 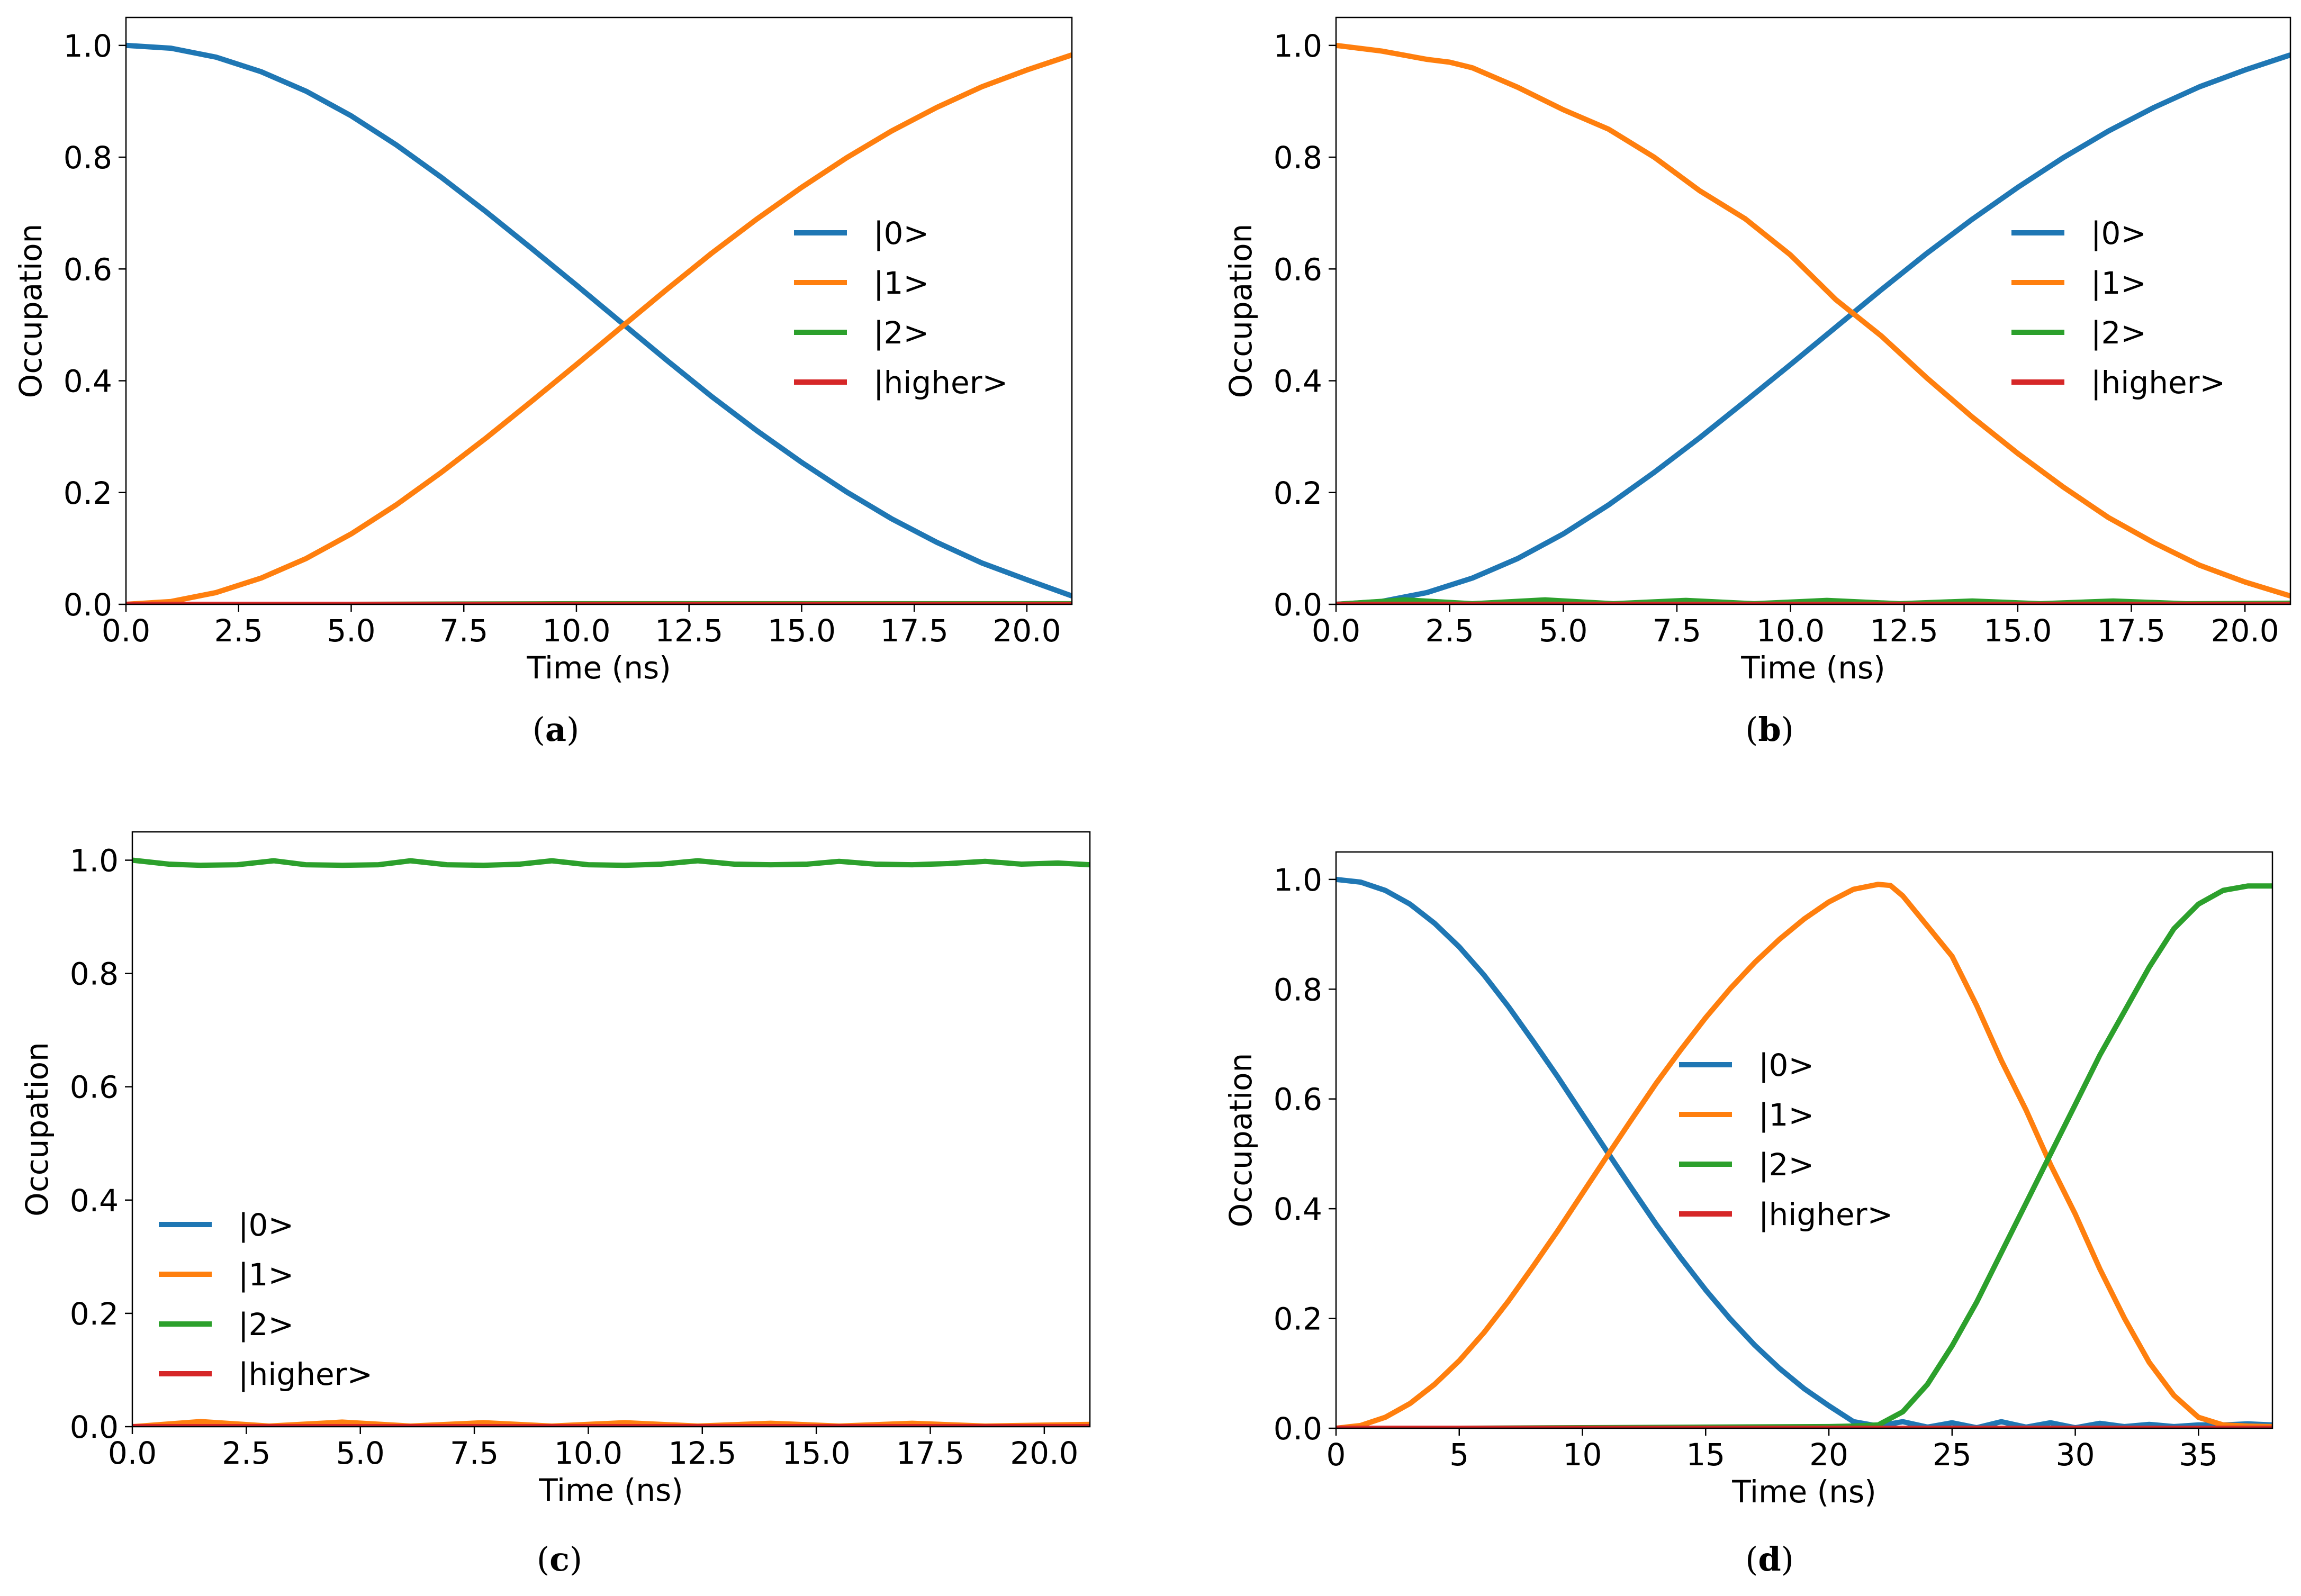 What do you see at coordinates (2075, 1455) in the screenshot?
I see `x-tick-label: 30` at bounding box center [2075, 1455].